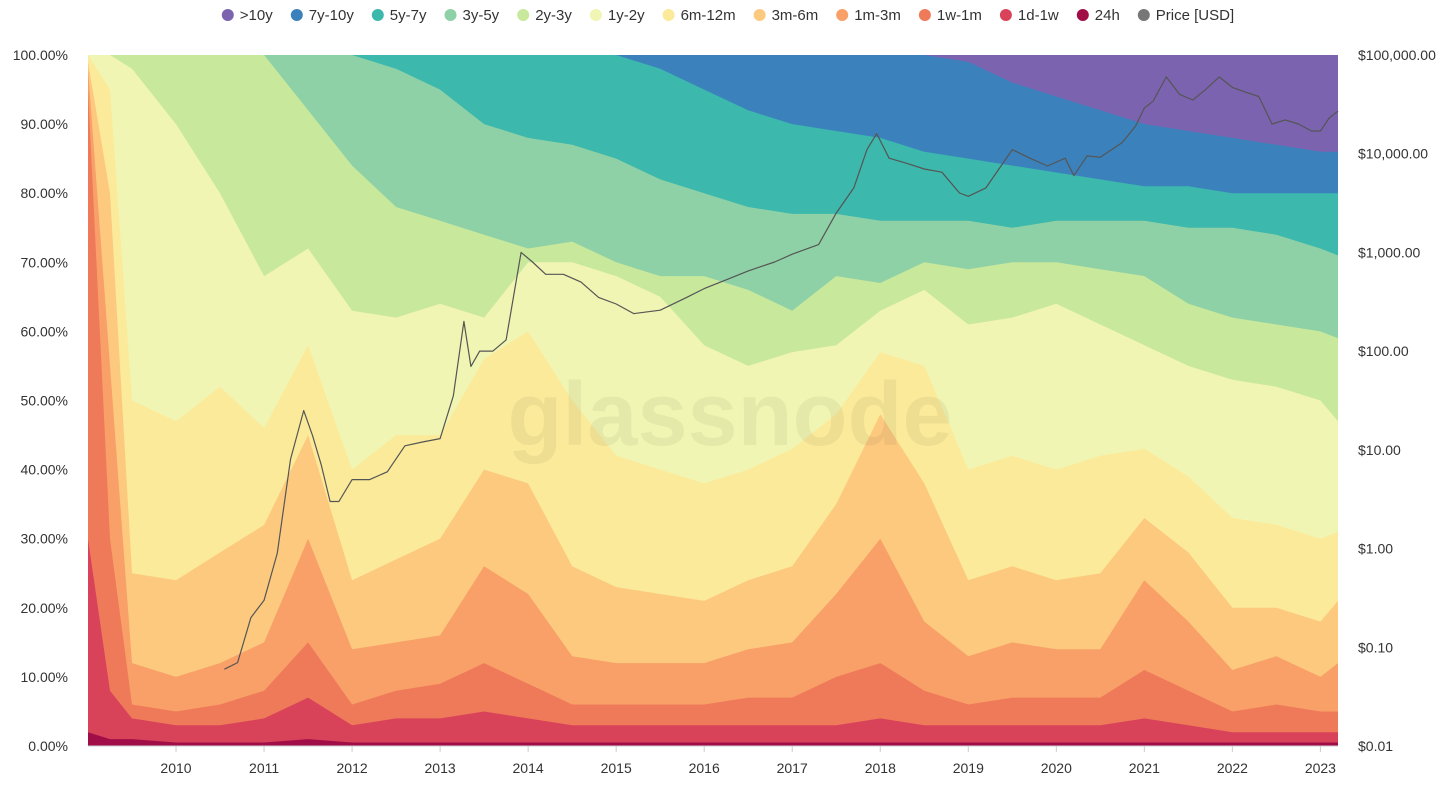 The height and width of the screenshot is (786, 1456). What do you see at coordinates (44, 608) in the screenshot?
I see `y-left-tick-label: 20.00%` at bounding box center [44, 608].